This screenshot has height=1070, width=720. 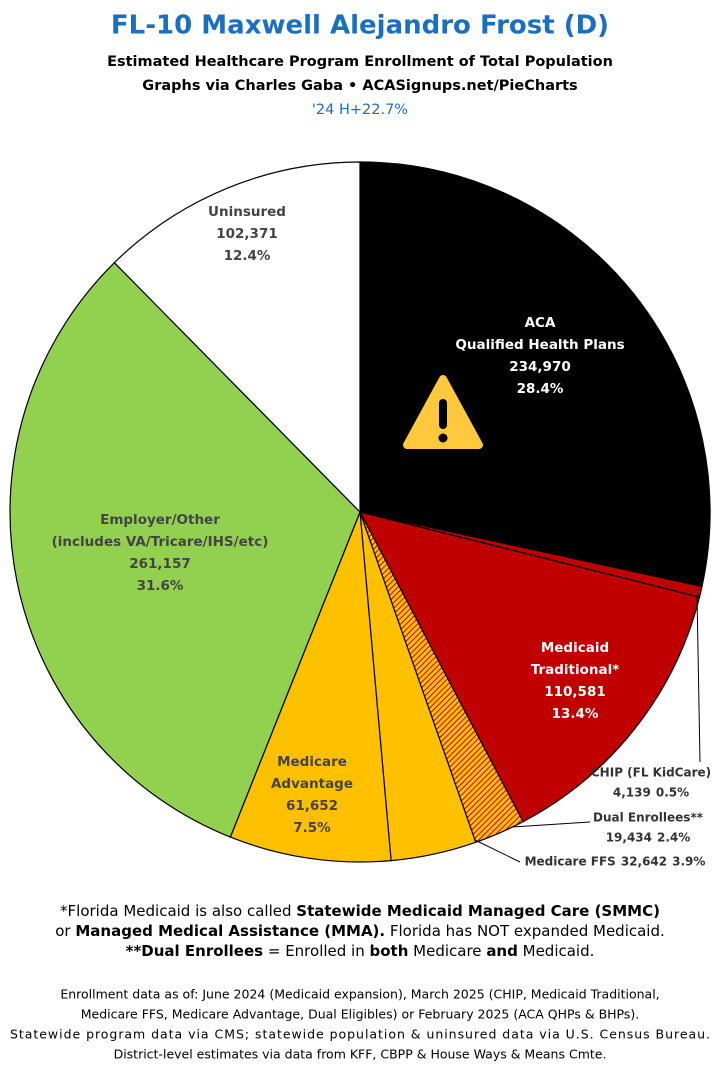 What do you see at coordinates (247, 256) in the screenshot?
I see `percent-label: 12.4%` at bounding box center [247, 256].